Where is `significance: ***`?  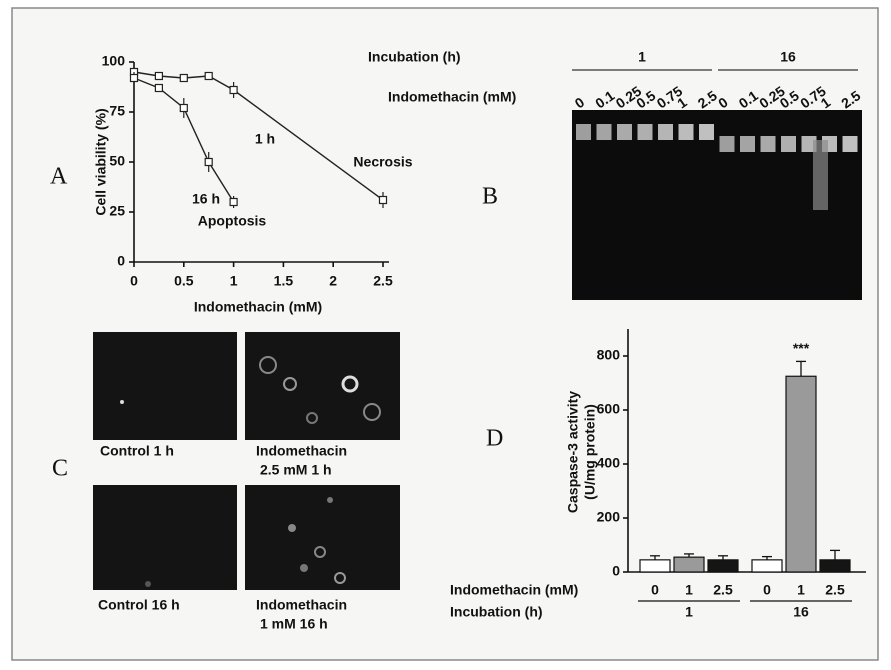
significance: *** is located at coordinates (801, 348).